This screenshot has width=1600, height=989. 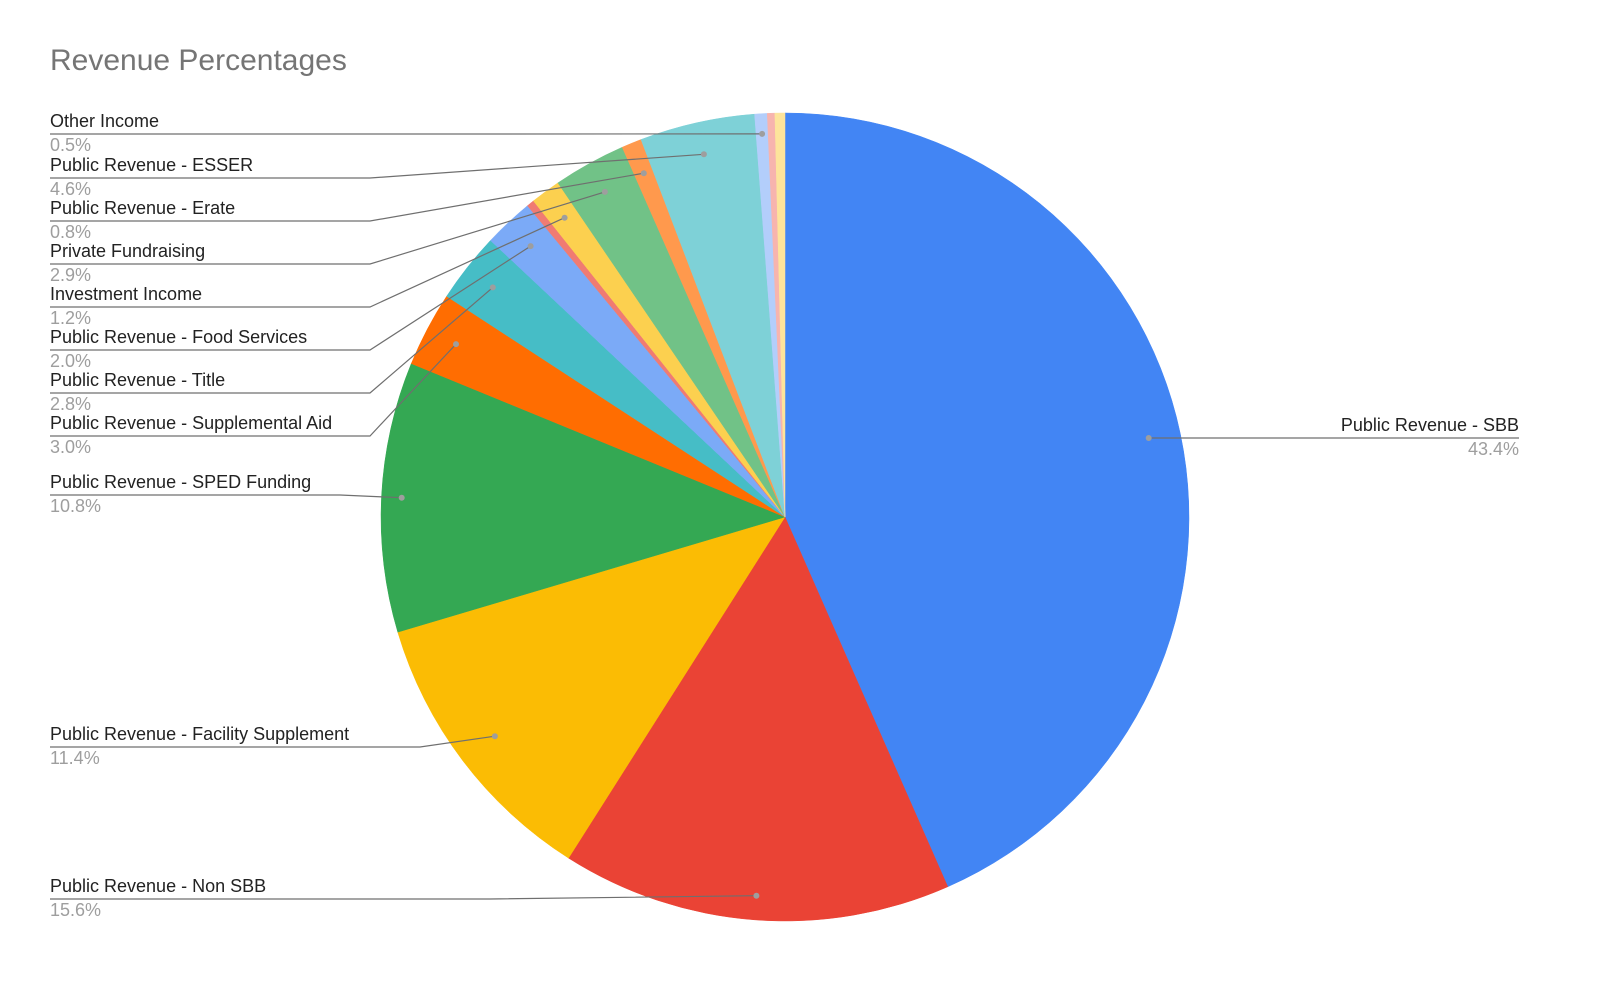 I want to click on slice-percent: 11.4%, so click(x=75, y=758).